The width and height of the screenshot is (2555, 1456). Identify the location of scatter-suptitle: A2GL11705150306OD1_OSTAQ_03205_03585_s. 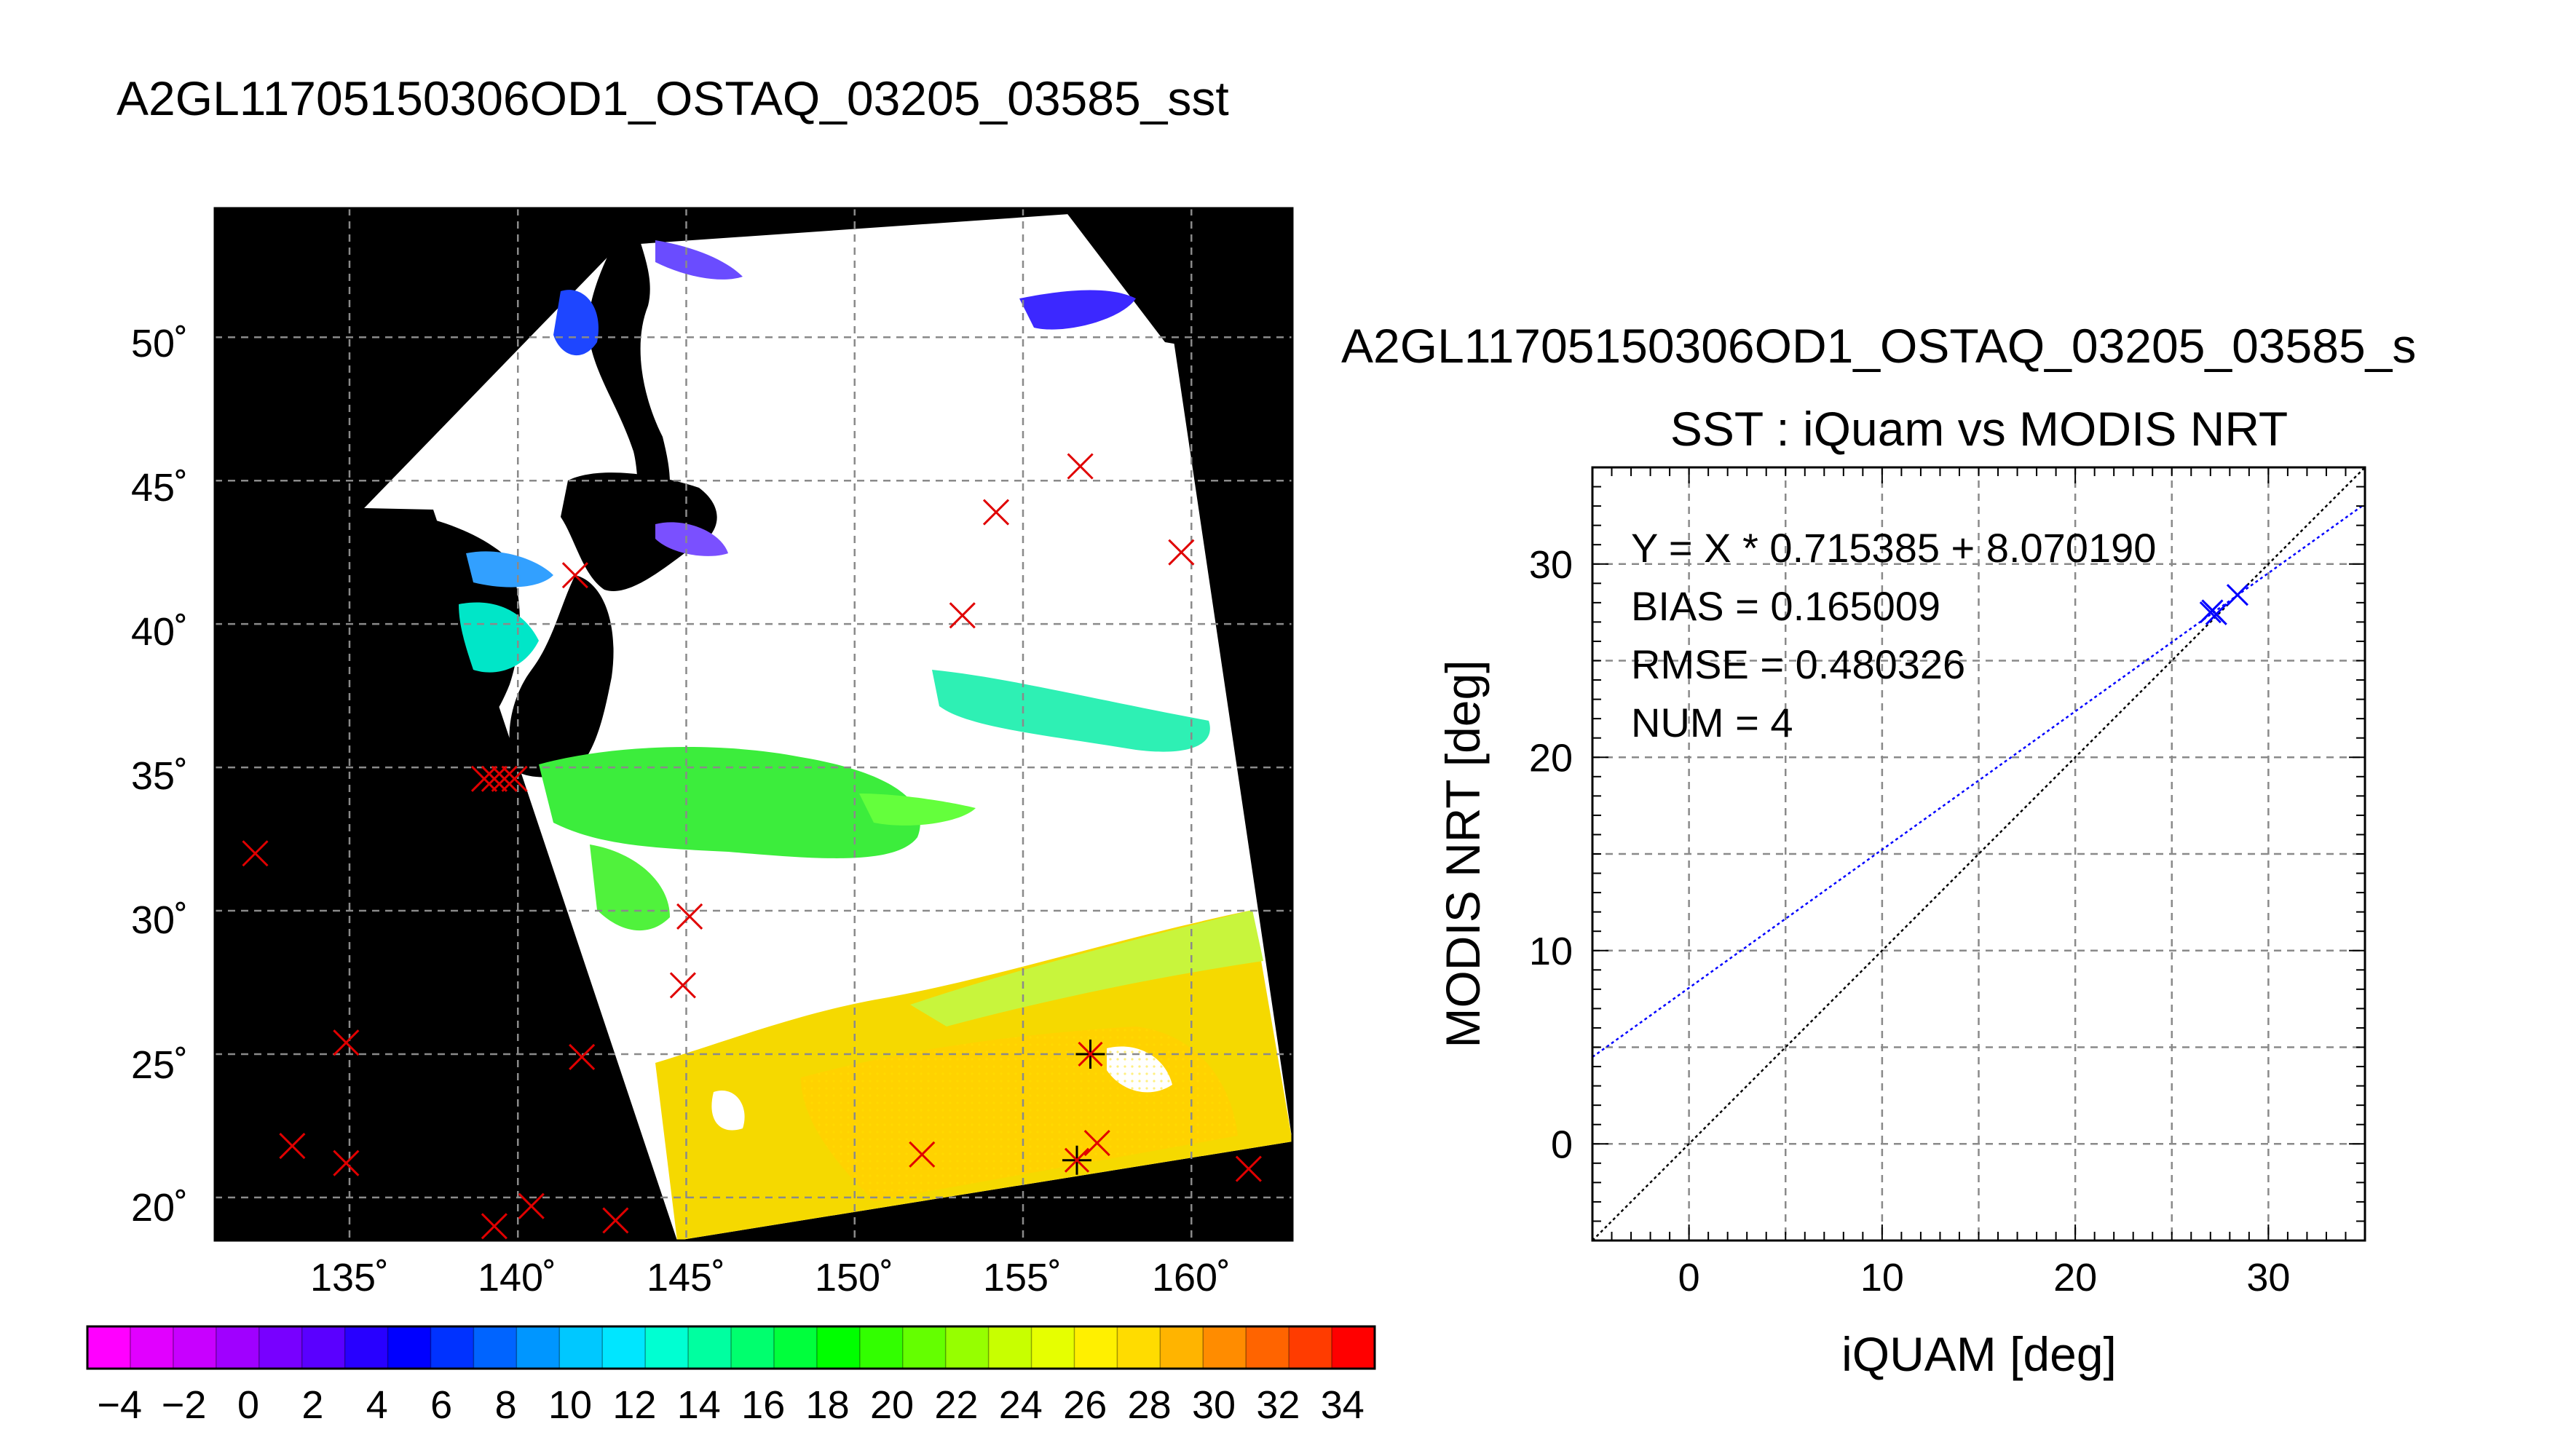
(1878, 346).